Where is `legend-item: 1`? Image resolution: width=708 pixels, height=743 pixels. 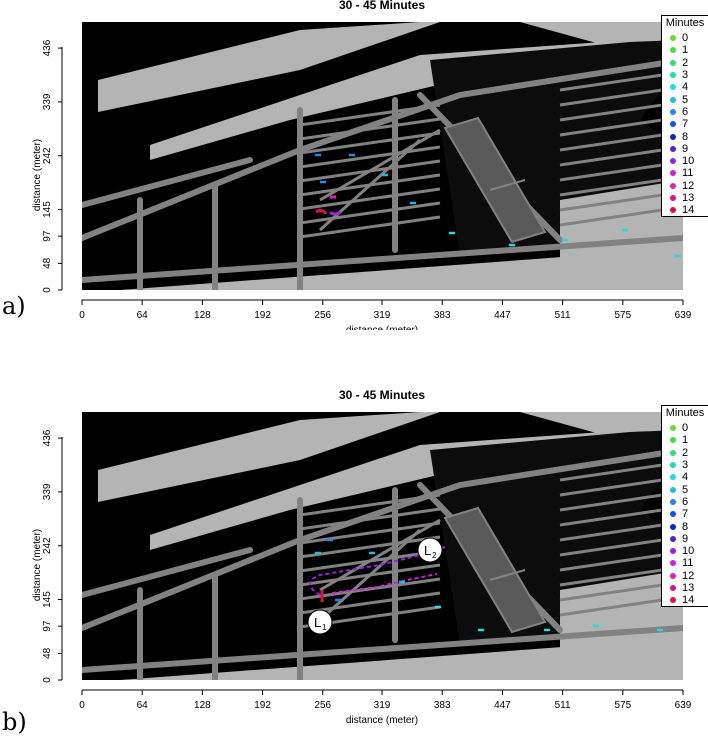 legend-item: 1 is located at coordinates (685, 50).